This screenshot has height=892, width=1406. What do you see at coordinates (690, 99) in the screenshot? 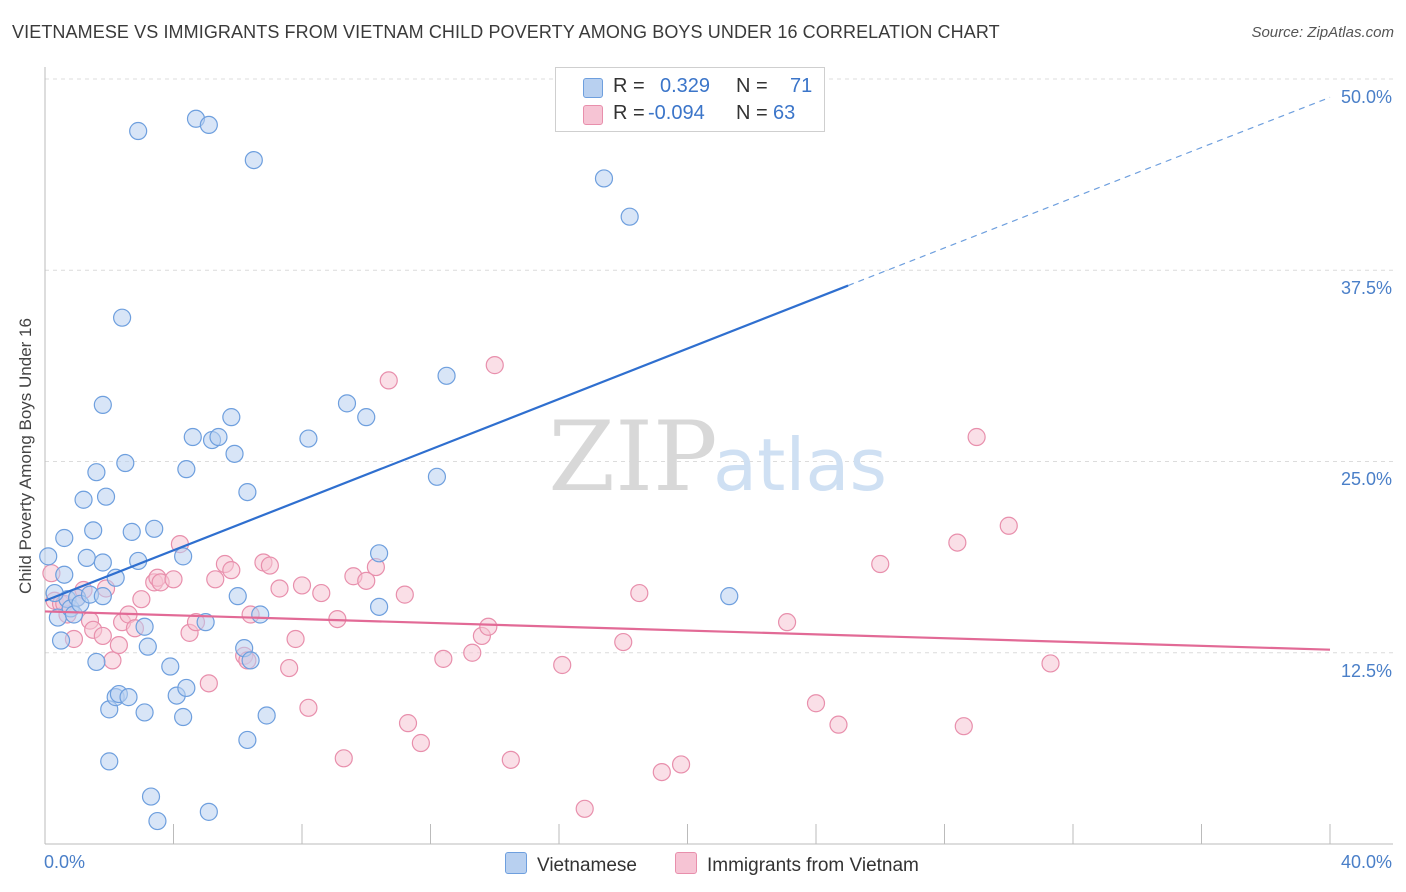
I see `correlation-stats-box: R = 0.329 N = 71 R = -0.094 N = 63` at bounding box center [690, 99].